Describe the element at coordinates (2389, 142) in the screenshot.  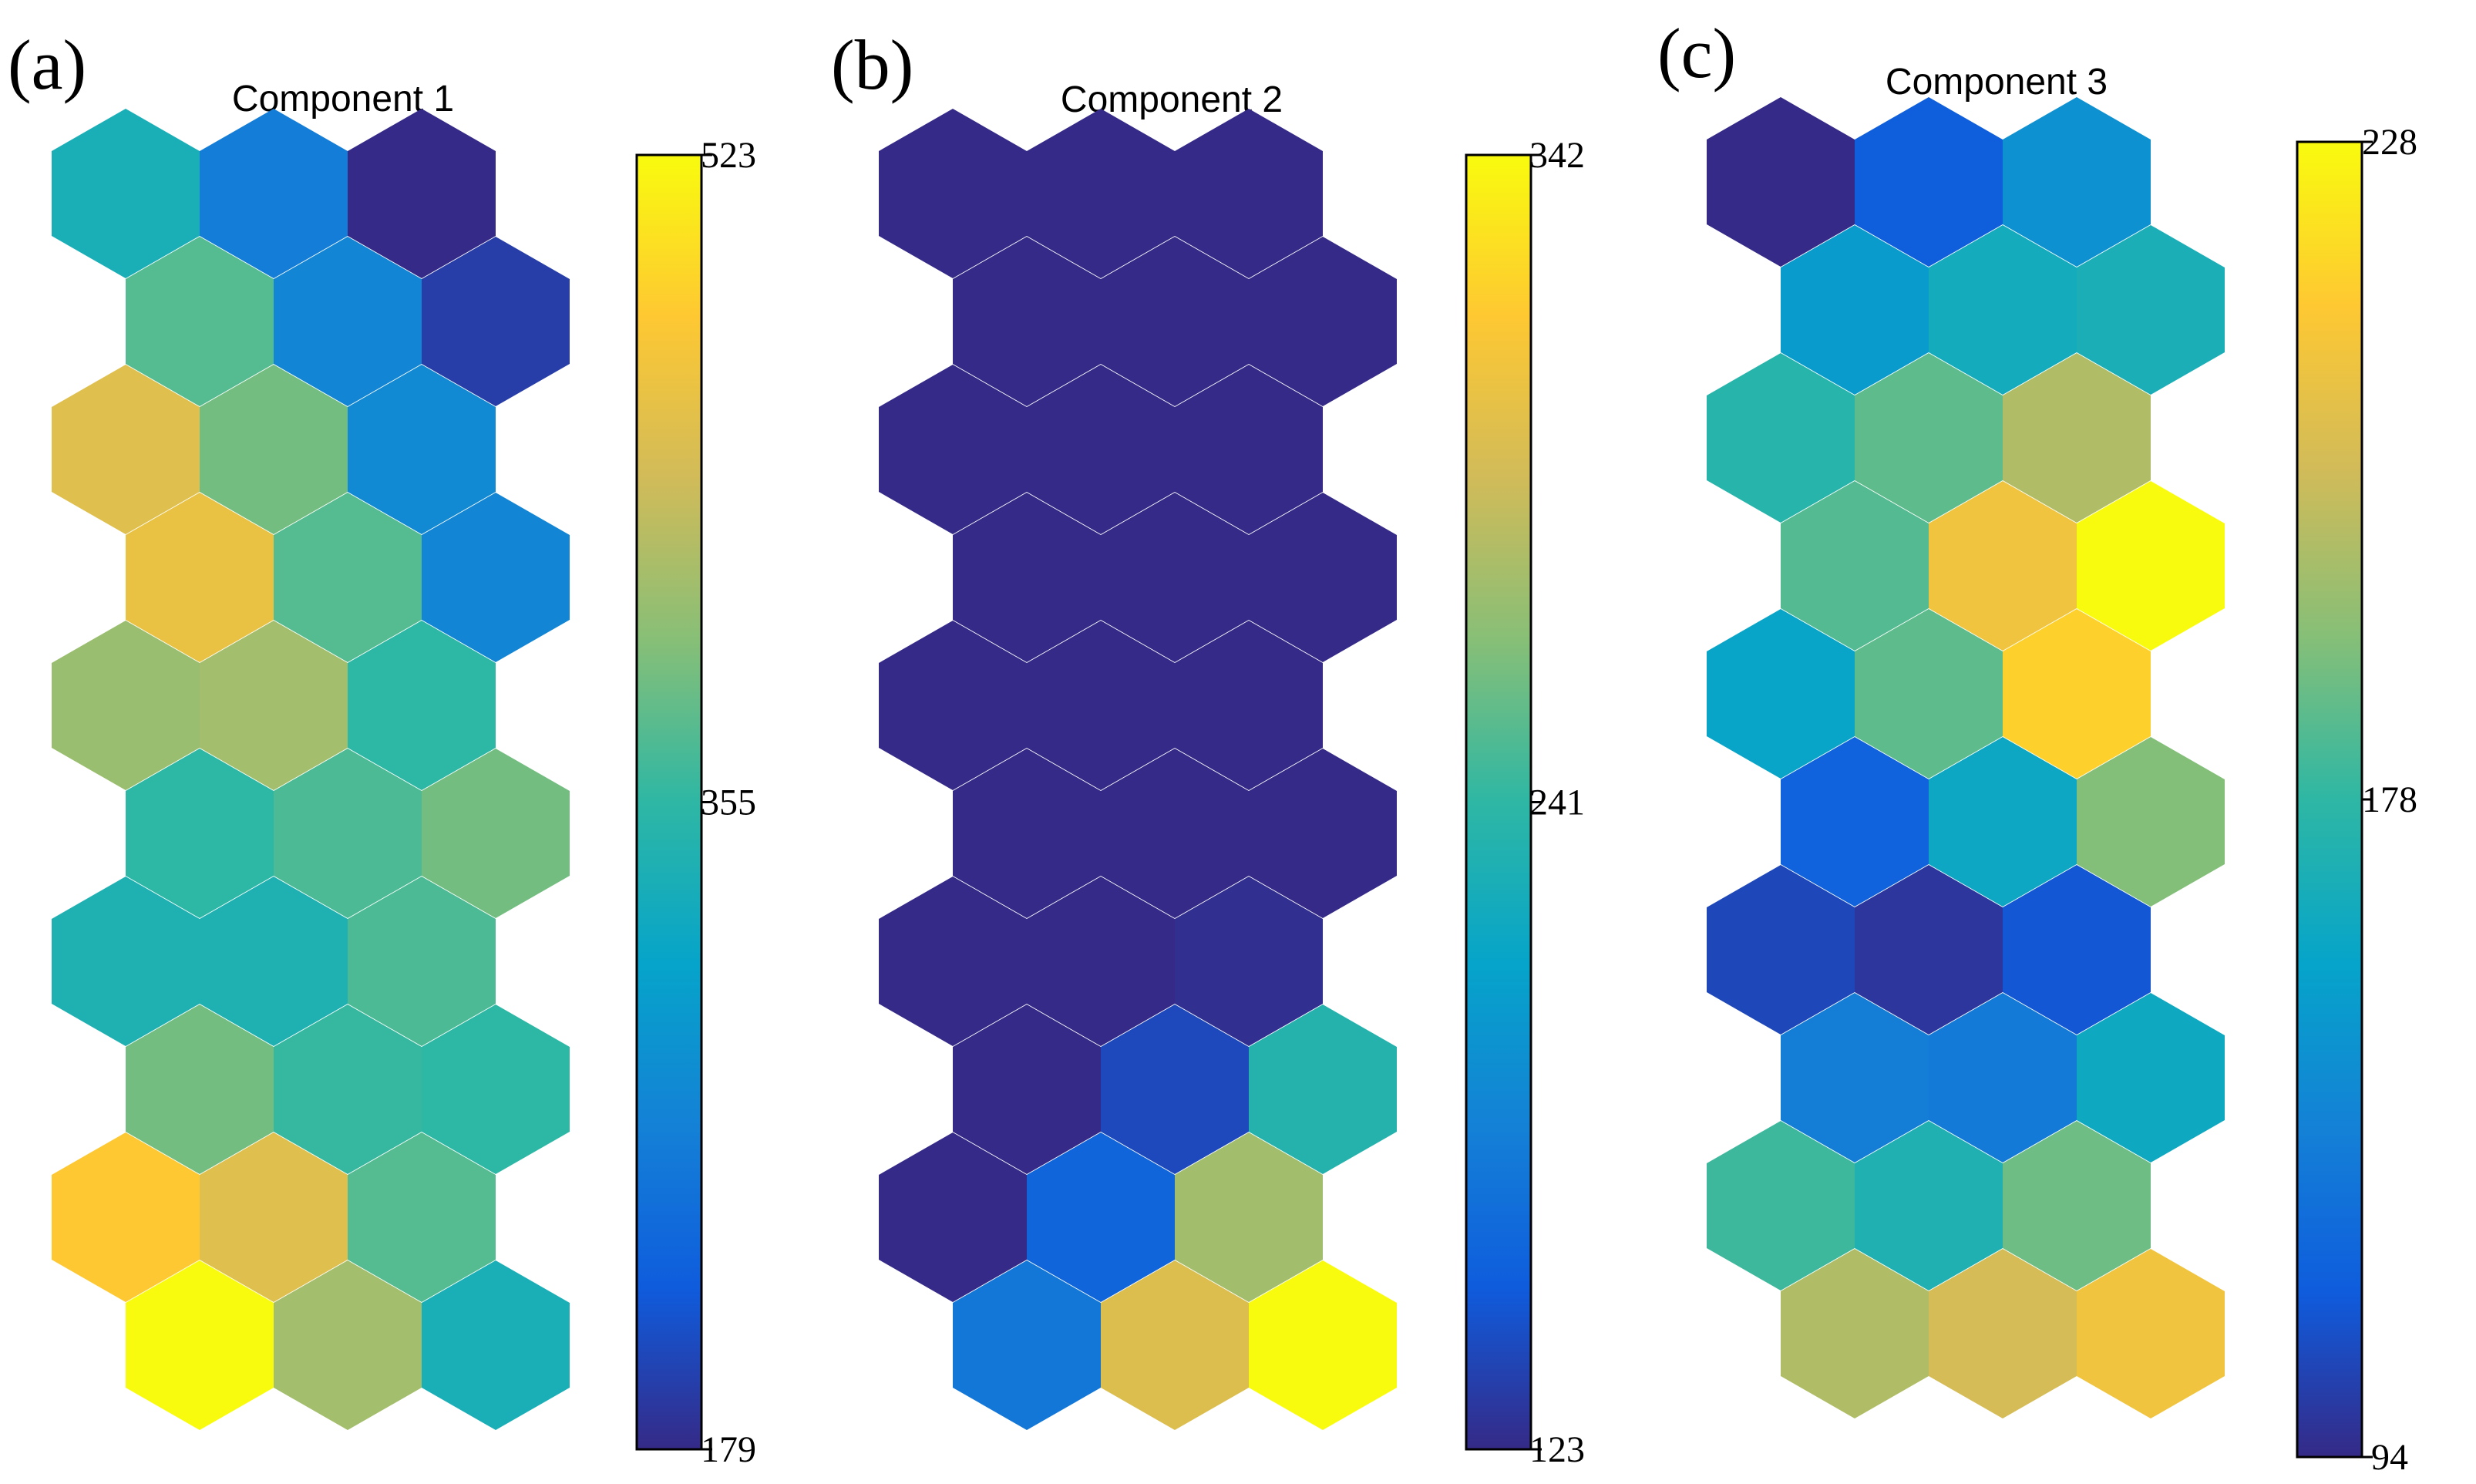
I see `colorbar-tick-label: 228` at that location.